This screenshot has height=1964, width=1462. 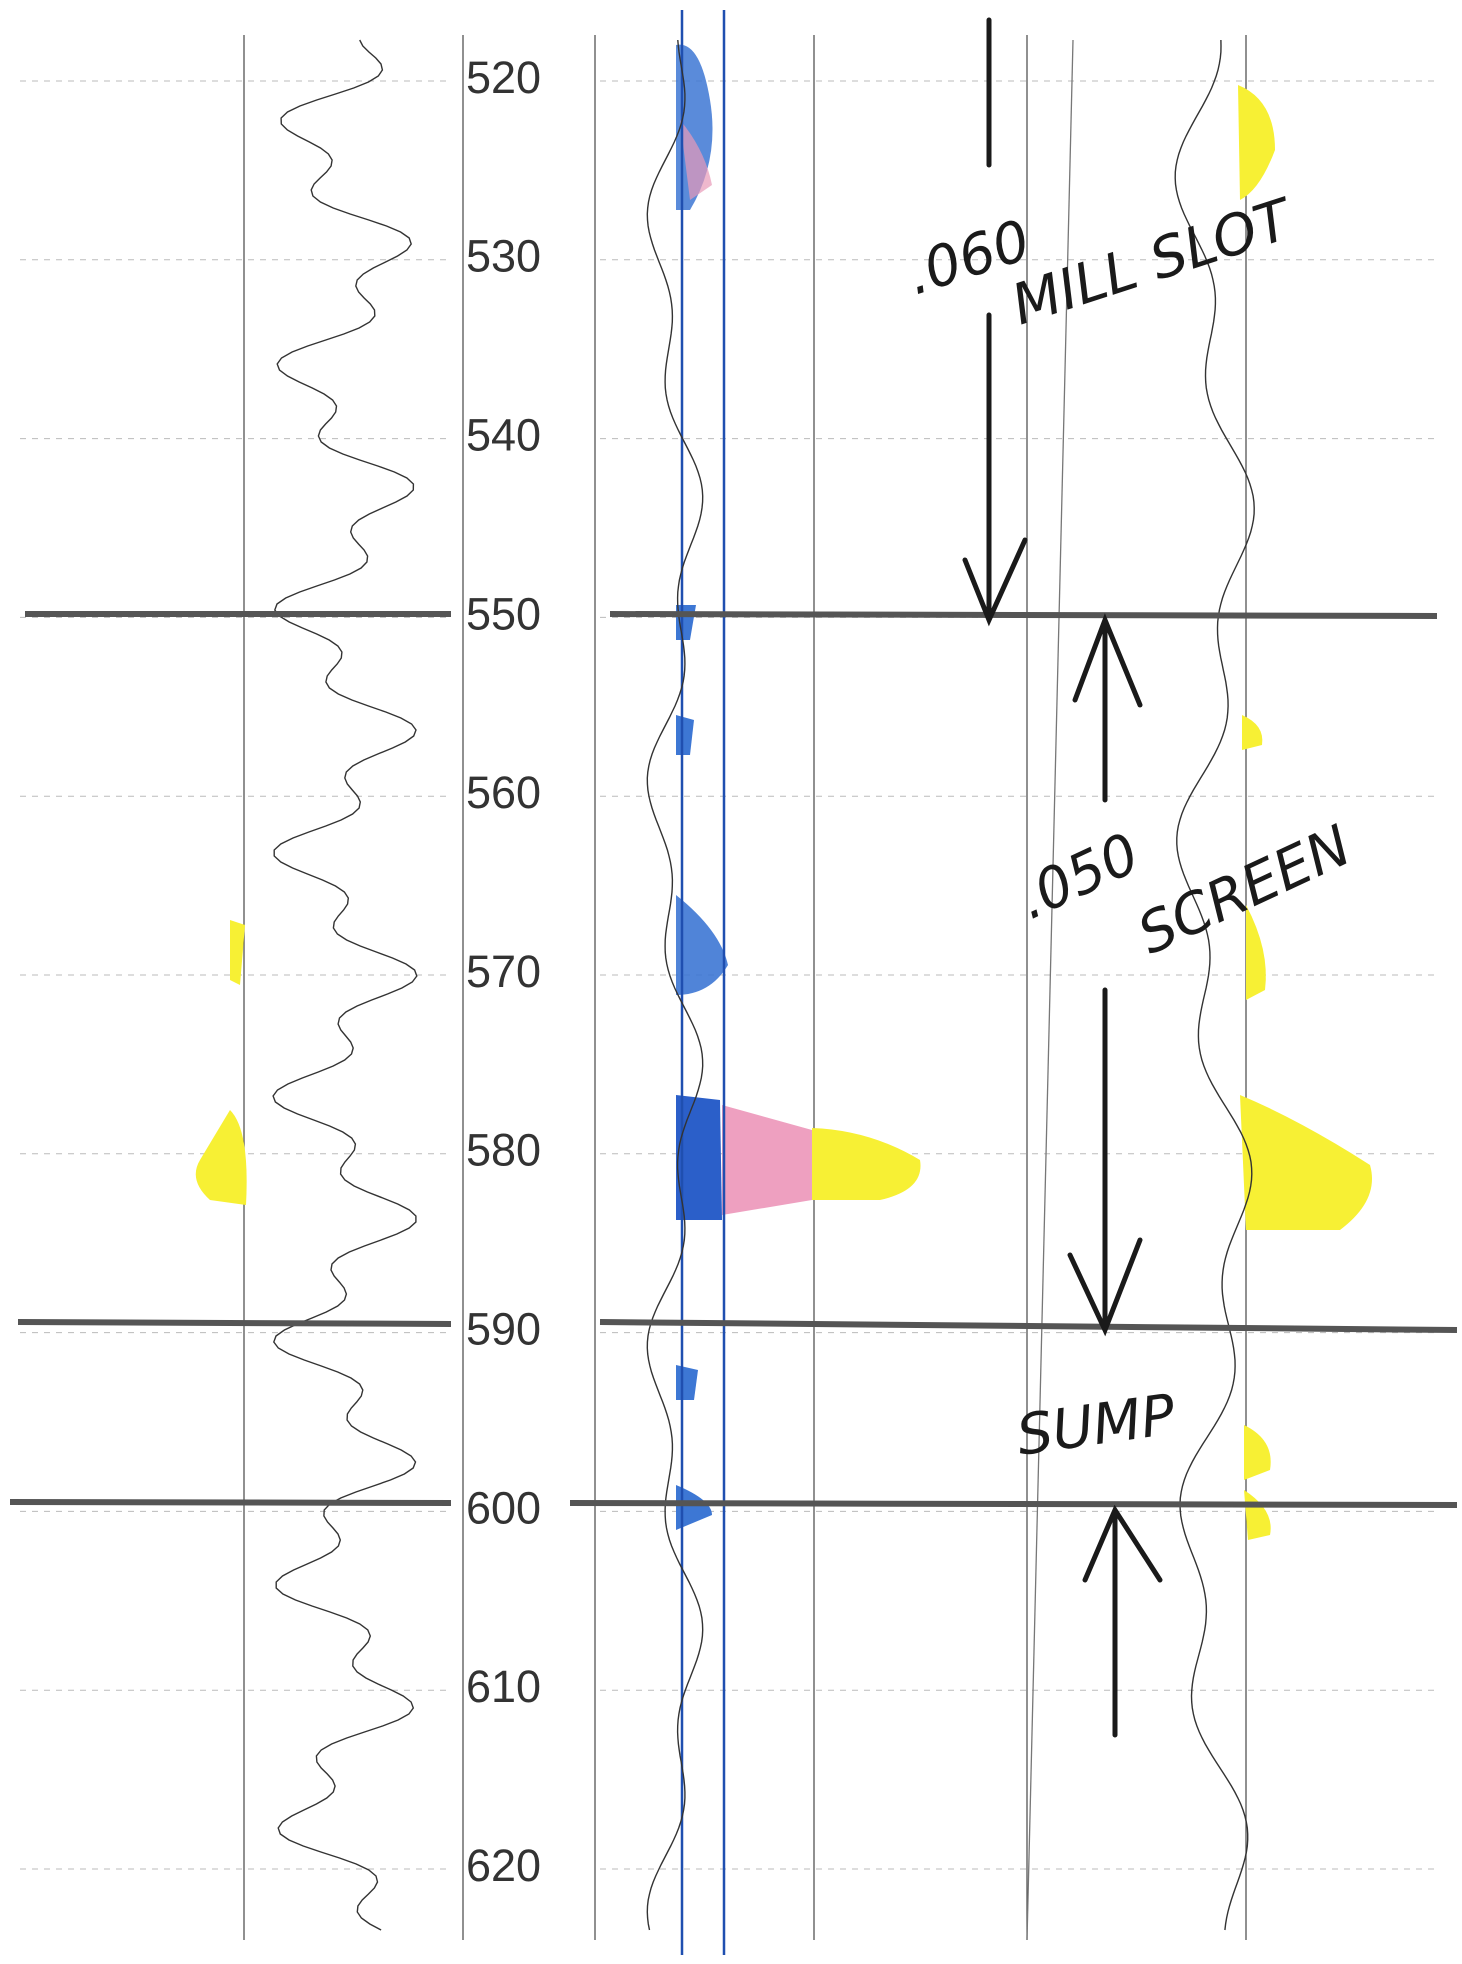 What do you see at coordinates (1078, 877) in the screenshot?
I see `screen-size: .050` at bounding box center [1078, 877].